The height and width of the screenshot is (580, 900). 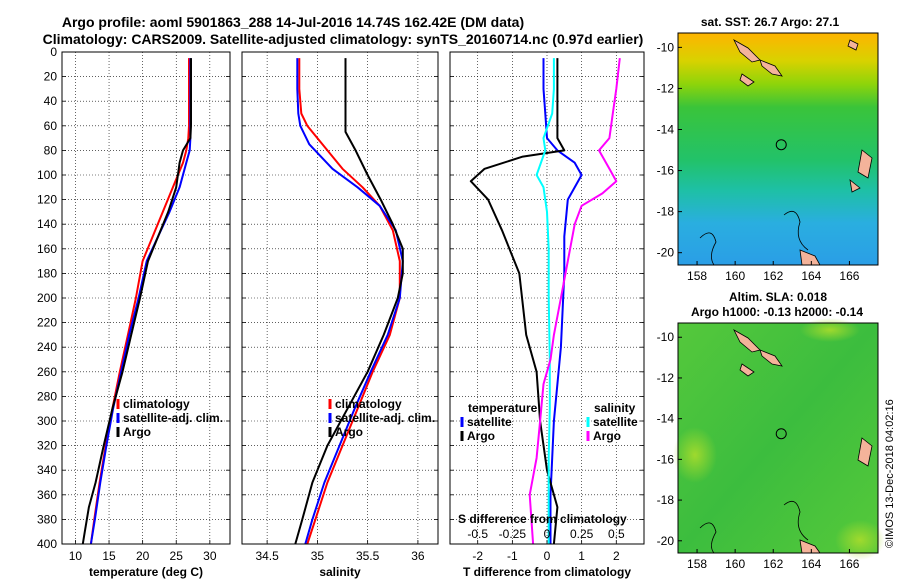 What do you see at coordinates (51, 126) in the screenshot?
I see `y-tick-label: 60` at bounding box center [51, 126].